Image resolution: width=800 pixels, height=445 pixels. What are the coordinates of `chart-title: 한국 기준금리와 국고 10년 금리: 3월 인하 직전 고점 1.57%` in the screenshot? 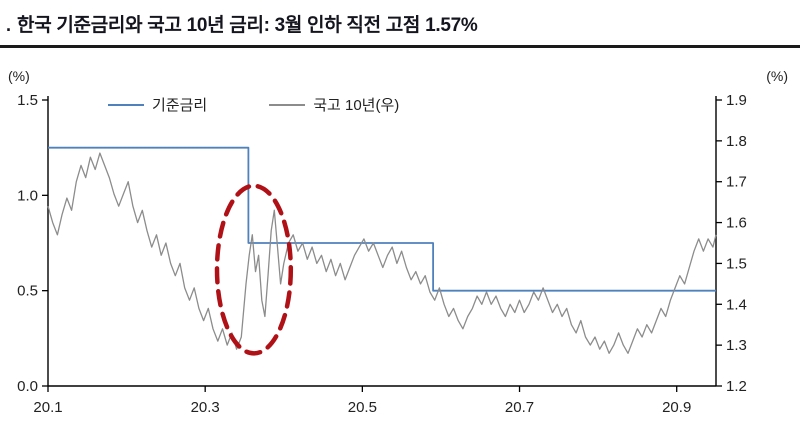 It's located at (247, 25).